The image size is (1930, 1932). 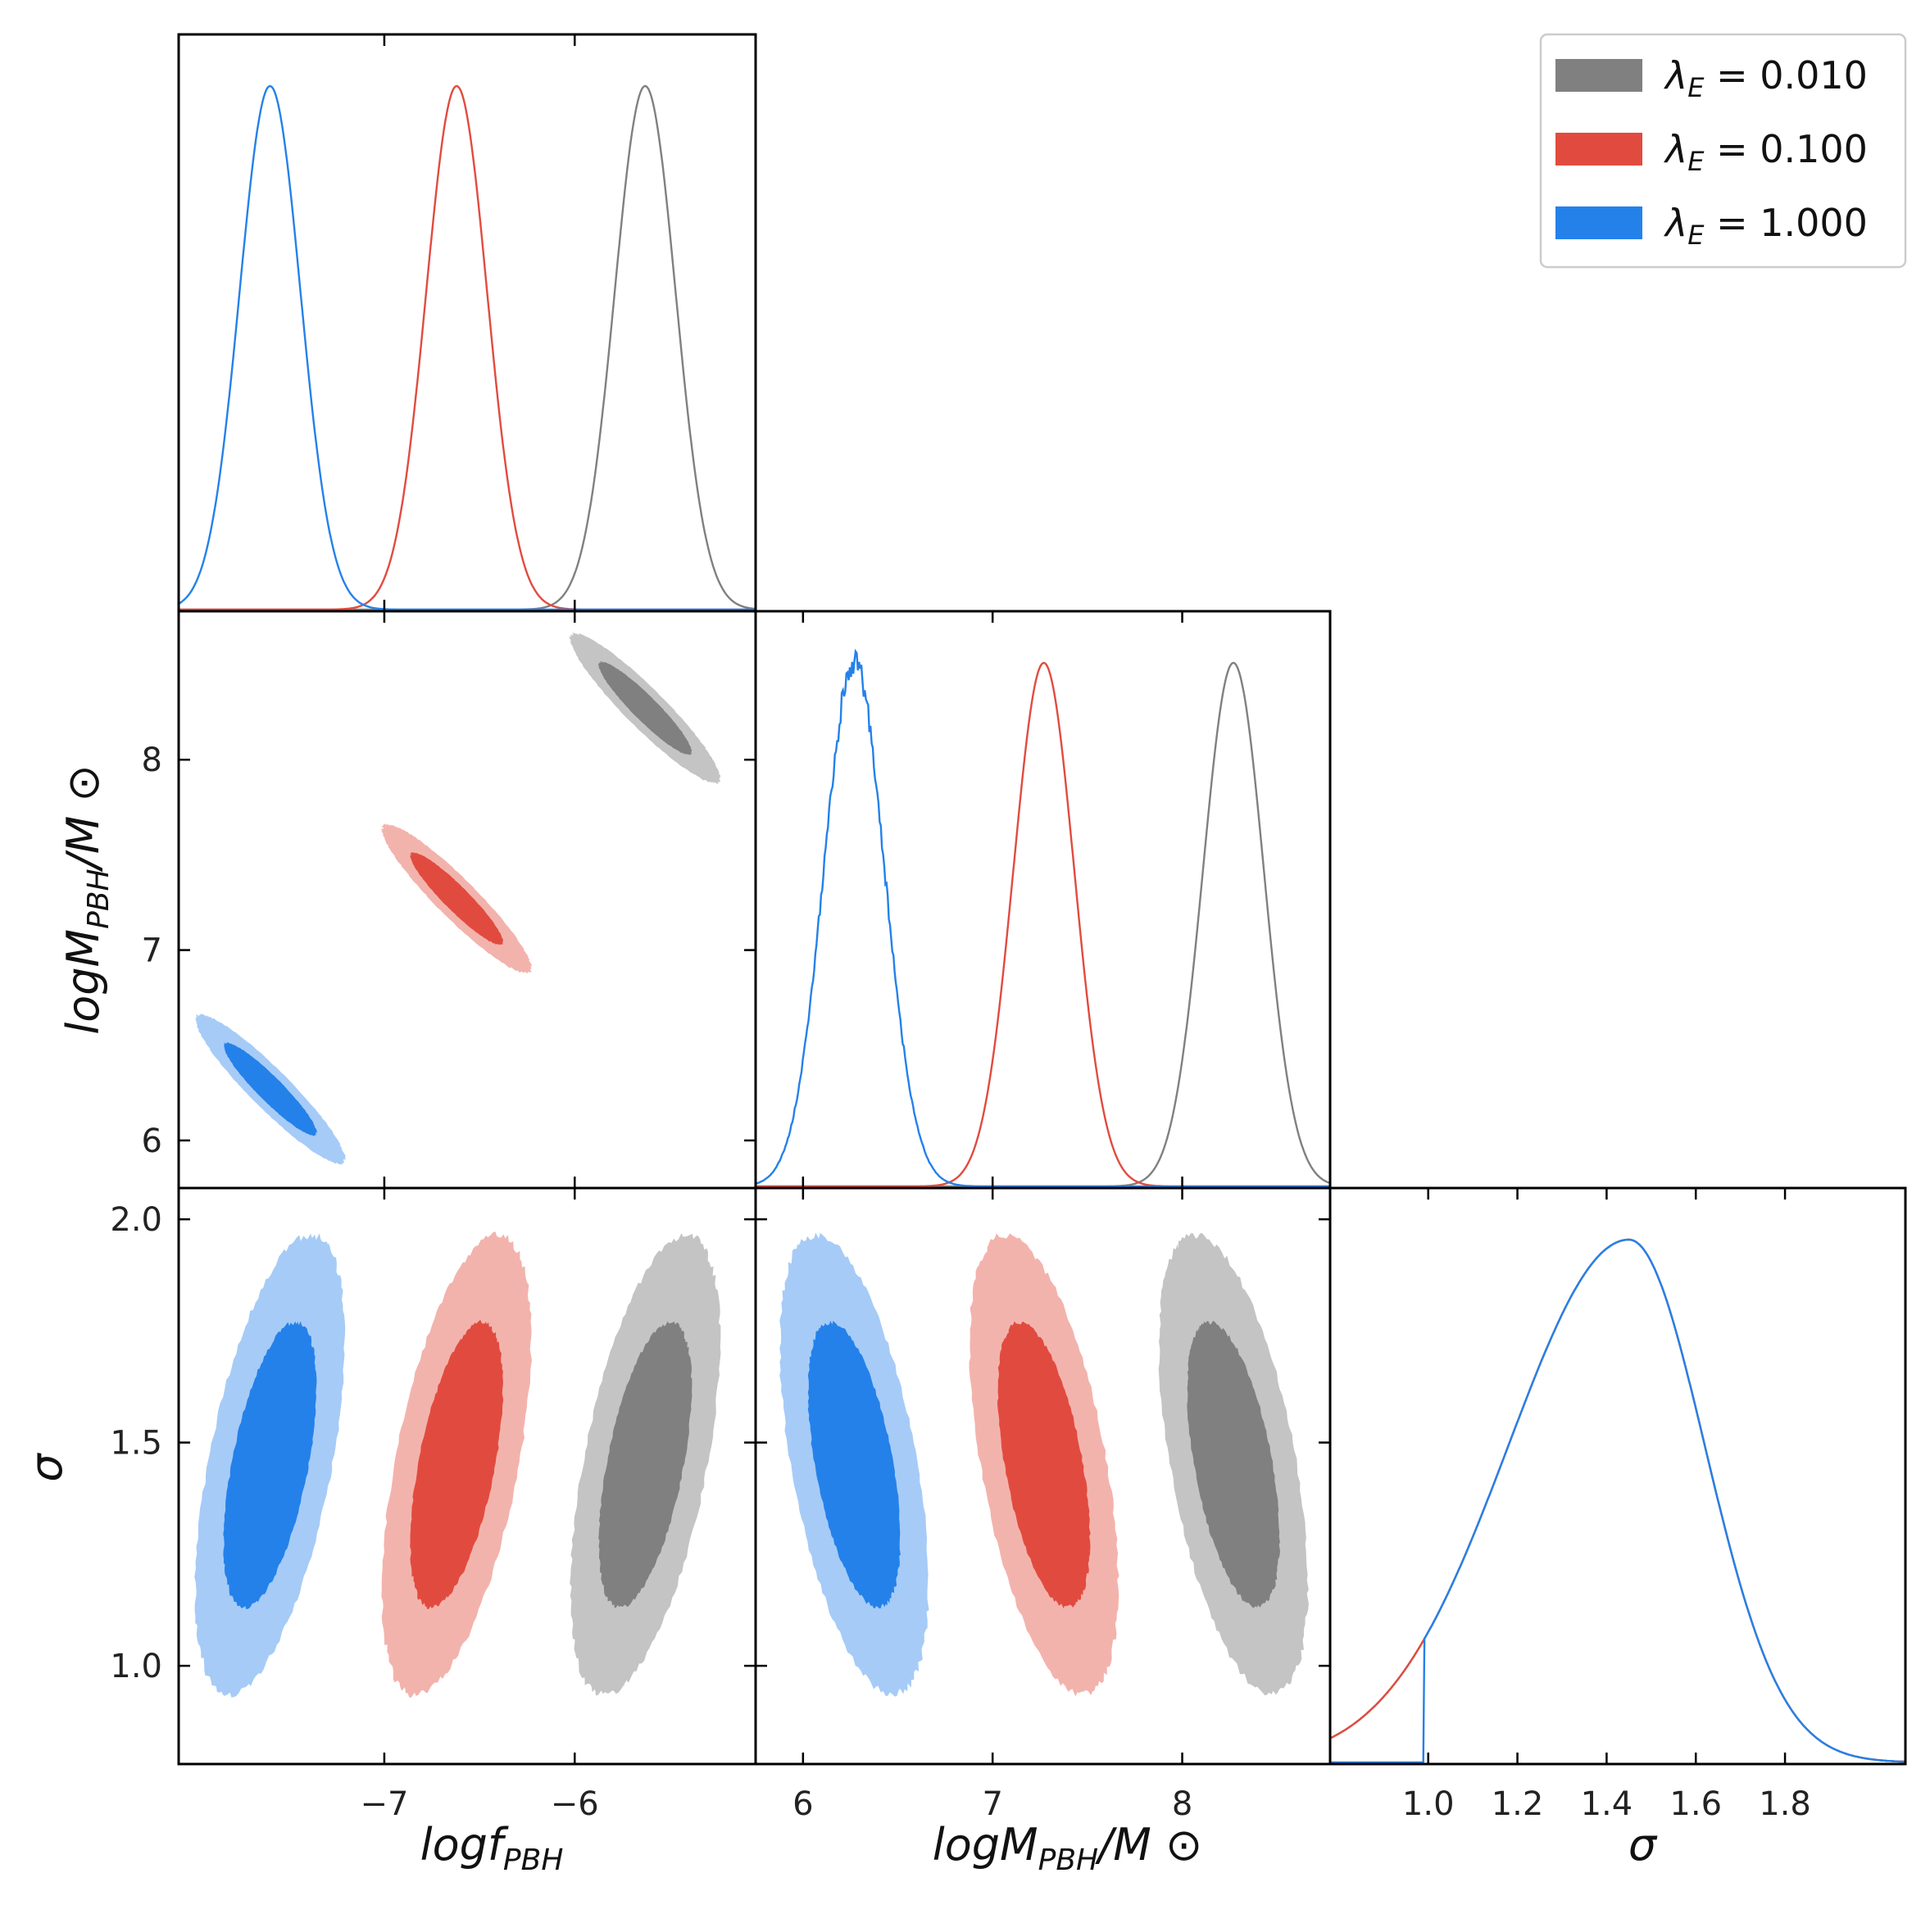 What do you see at coordinates (136, 1444) in the screenshot?
I see `y-tick-label-sigma: 1.5` at bounding box center [136, 1444].